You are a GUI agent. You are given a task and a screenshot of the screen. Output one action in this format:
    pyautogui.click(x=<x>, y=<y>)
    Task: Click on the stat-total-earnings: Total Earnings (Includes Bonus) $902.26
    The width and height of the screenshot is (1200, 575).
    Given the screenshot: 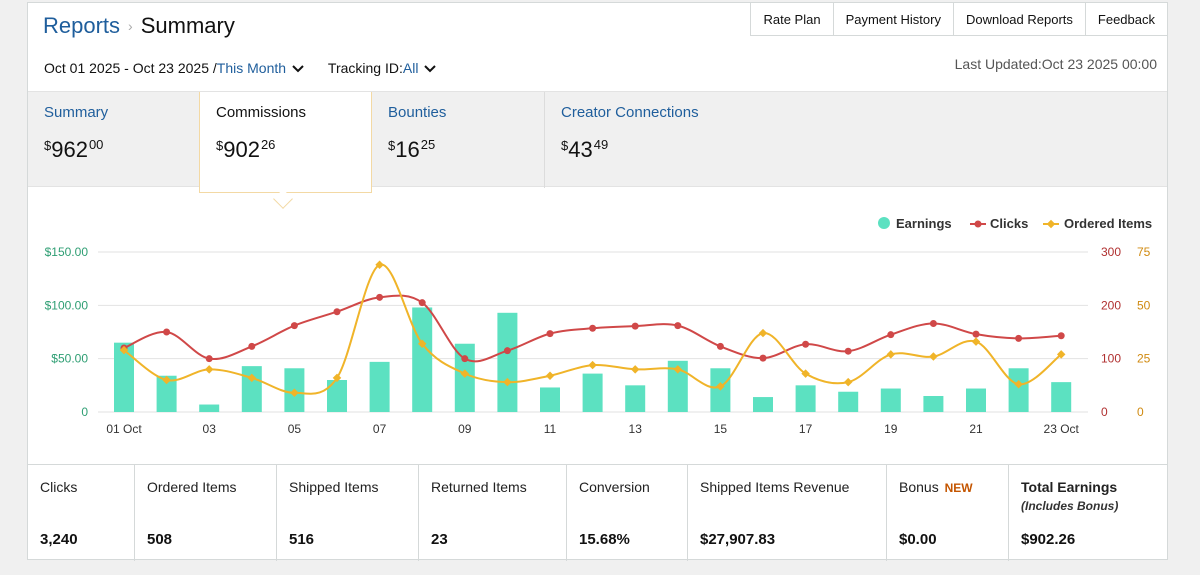 What is the action you would take?
    pyautogui.click(x=1088, y=513)
    